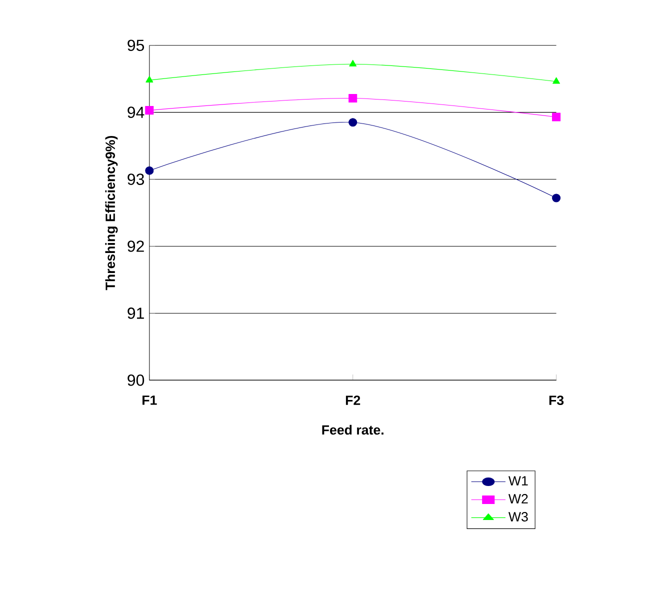 Image resolution: width=667 pixels, height=596 pixels. I want to click on y-tick-label: 92, so click(136, 246).